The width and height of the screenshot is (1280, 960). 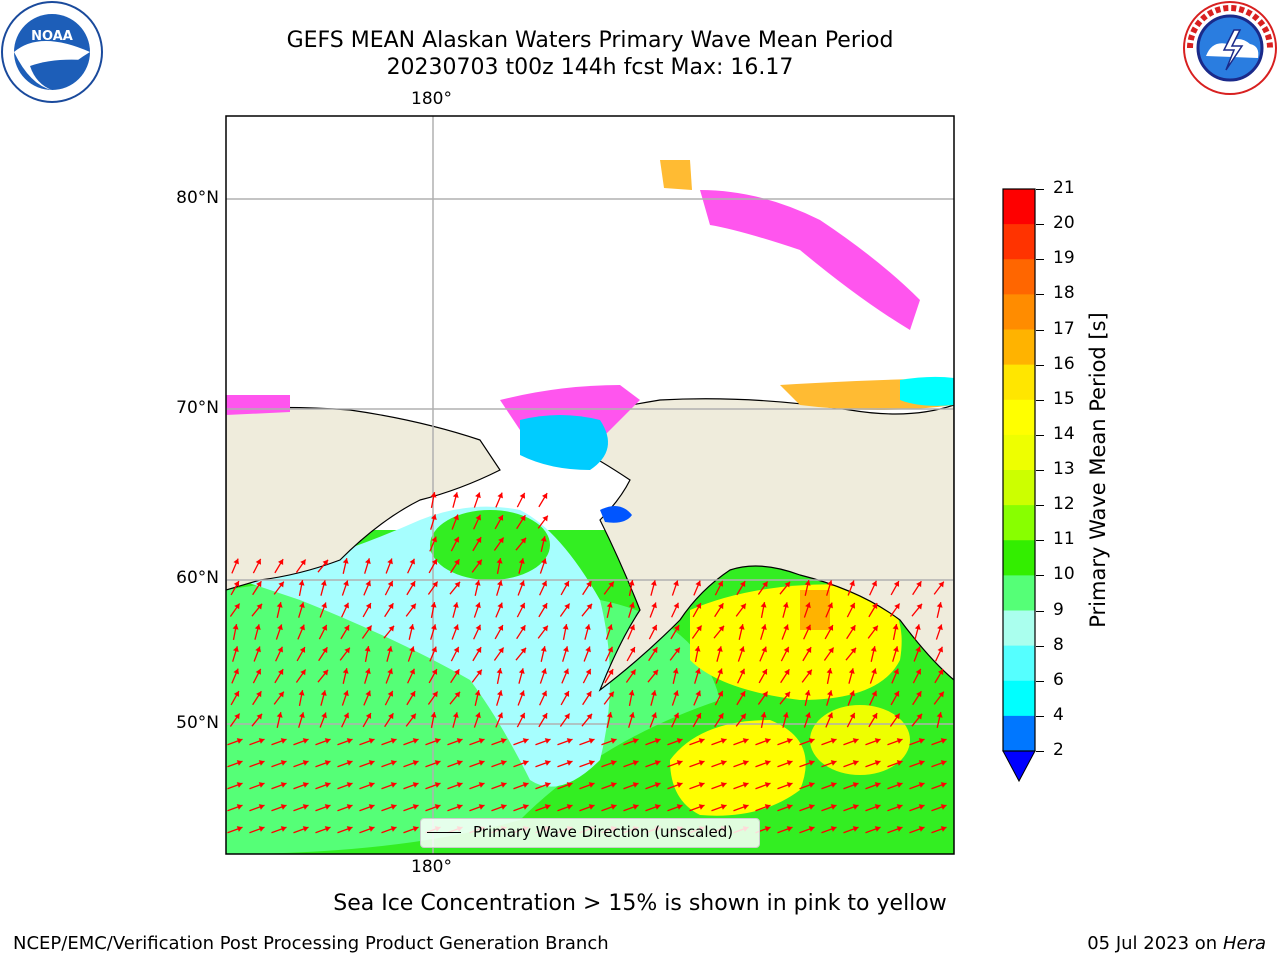 I want to click on ocean-blue-chukchi, so click(x=564, y=442).